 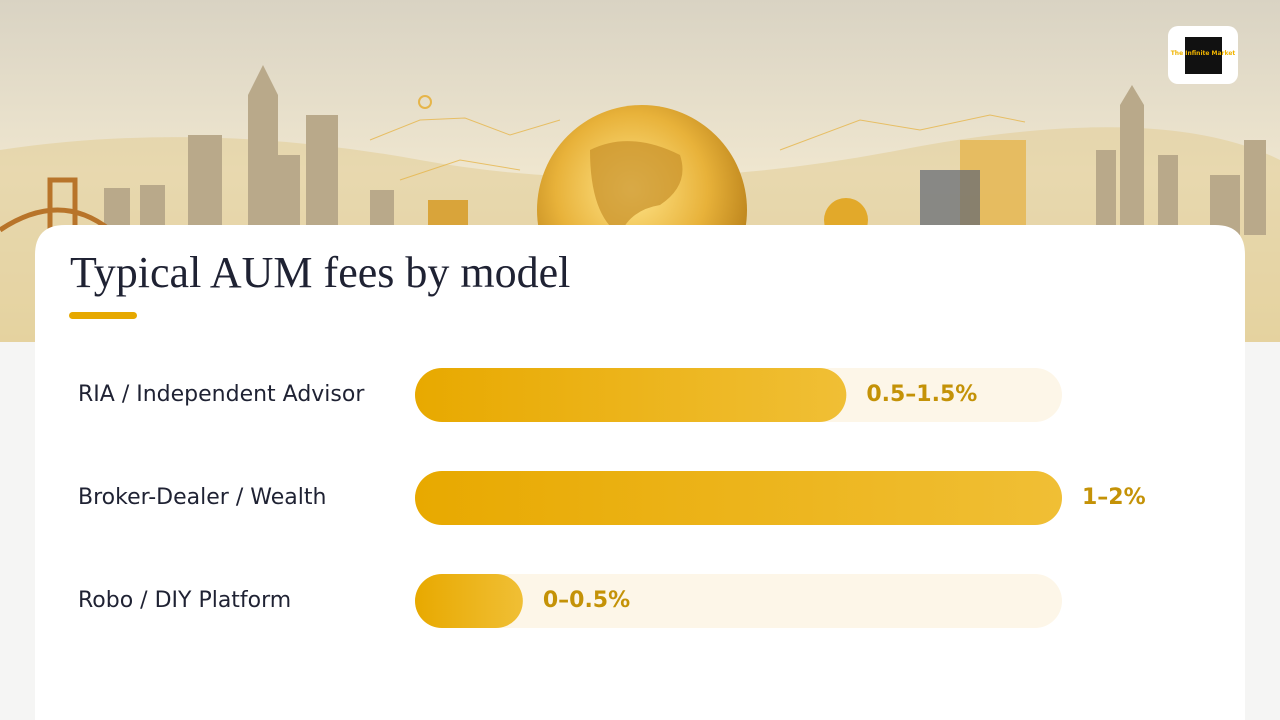 What do you see at coordinates (202, 497) in the screenshot?
I see `category-label: Broker-Dealer / Wealth` at bounding box center [202, 497].